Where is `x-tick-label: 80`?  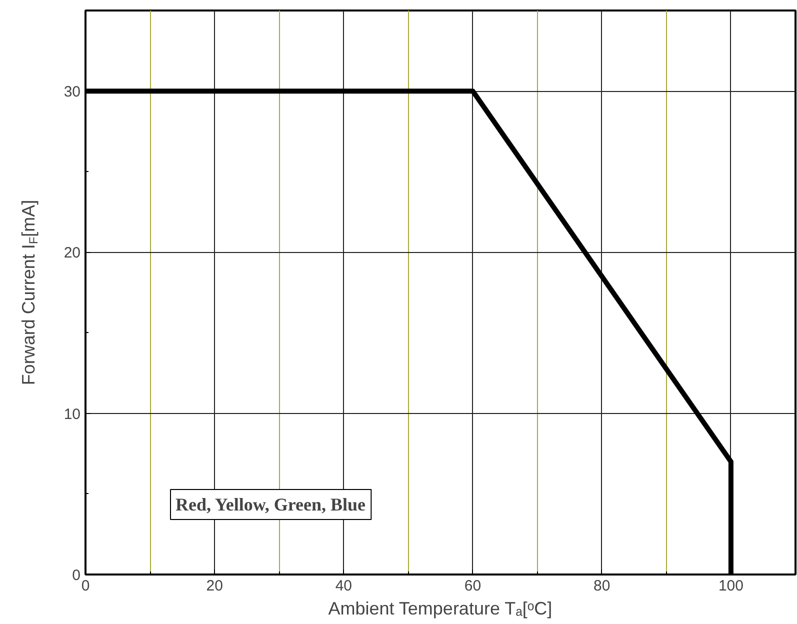
x-tick-label: 80 is located at coordinates (602, 586).